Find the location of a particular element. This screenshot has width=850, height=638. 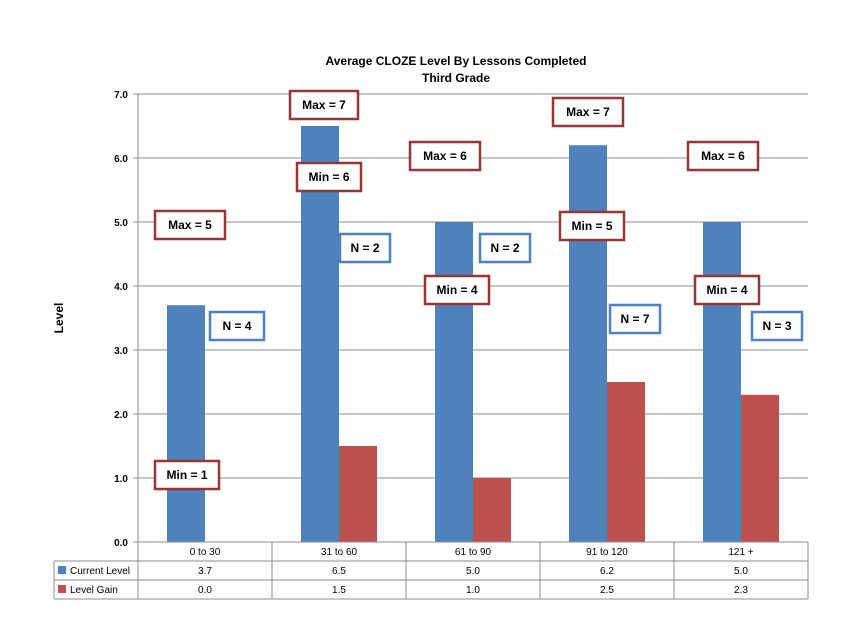

annotation-label: N = 7 is located at coordinates (634, 319).